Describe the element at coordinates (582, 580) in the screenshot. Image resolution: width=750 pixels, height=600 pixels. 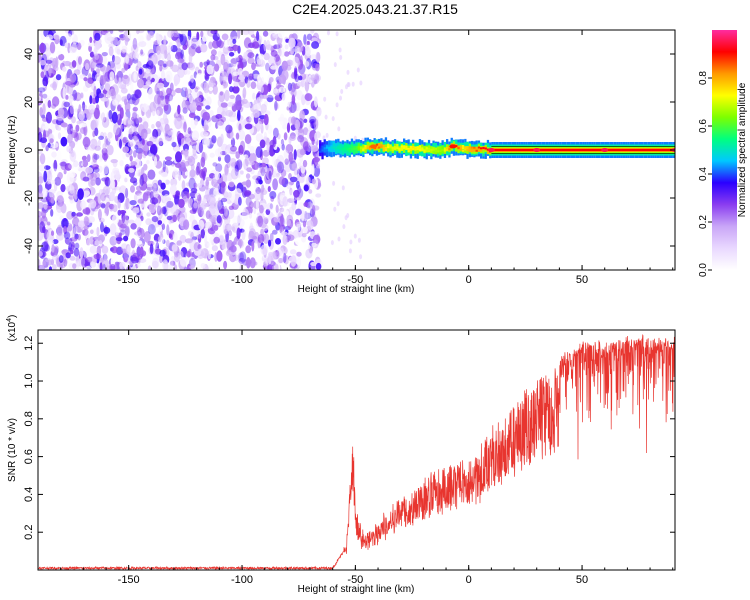
I see `x-tick-label: 50` at that location.